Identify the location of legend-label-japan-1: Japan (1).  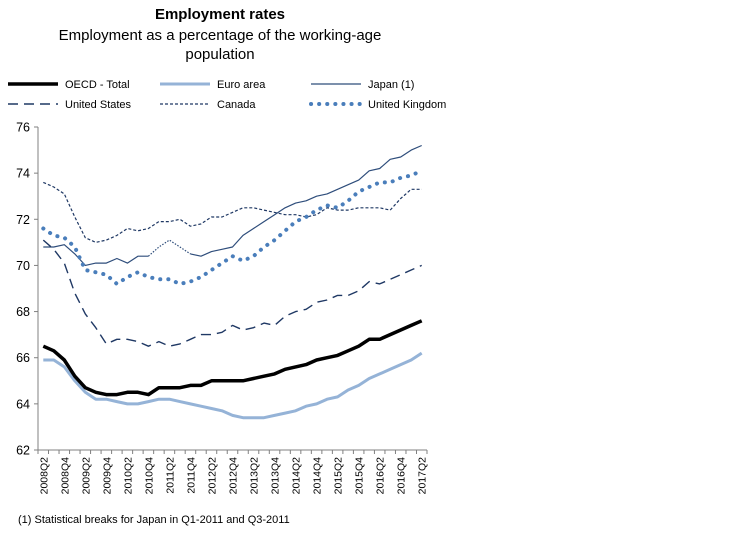
(391, 85).